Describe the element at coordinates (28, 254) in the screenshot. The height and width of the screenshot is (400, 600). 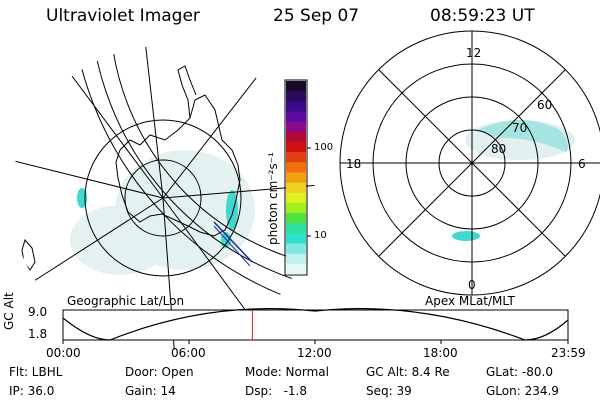
I see `south-america-coastline` at that location.